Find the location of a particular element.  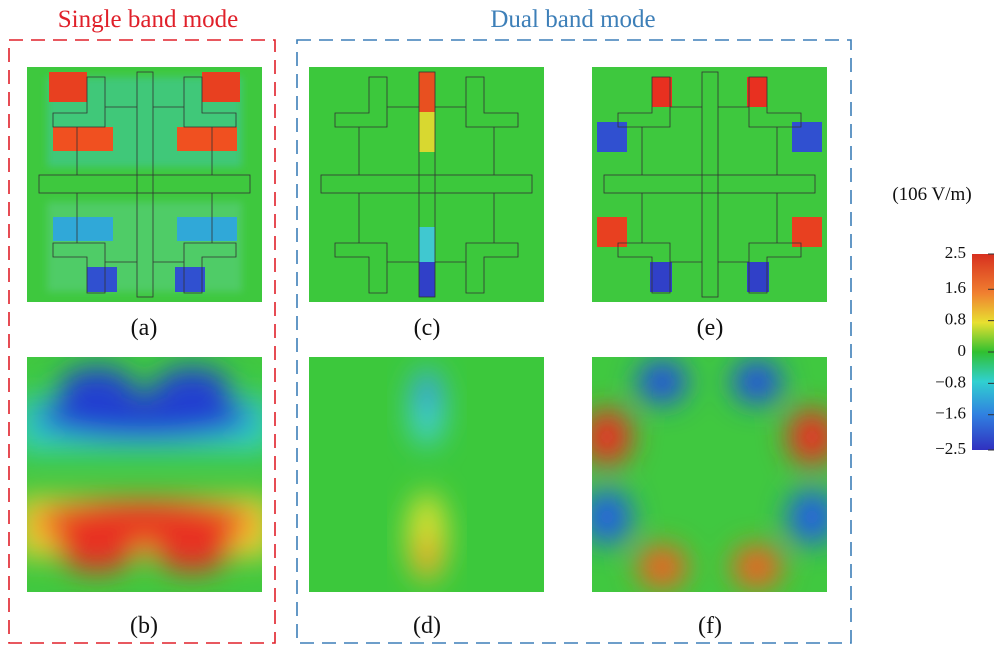

panel-label: (b) is located at coordinates (144, 626).